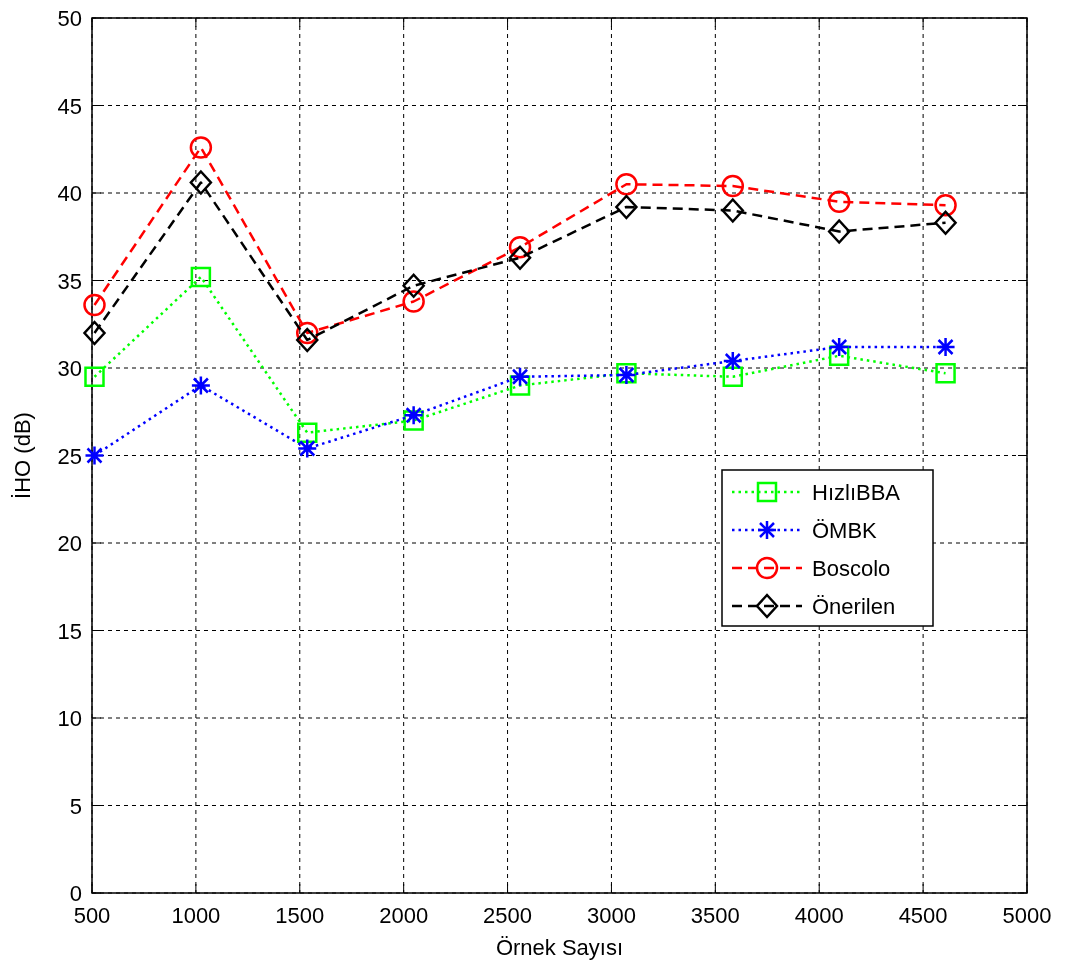 The height and width of the screenshot is (968, 1065). I want to click on x-axis-title: Örnek Sayısı, so click(559, 947).